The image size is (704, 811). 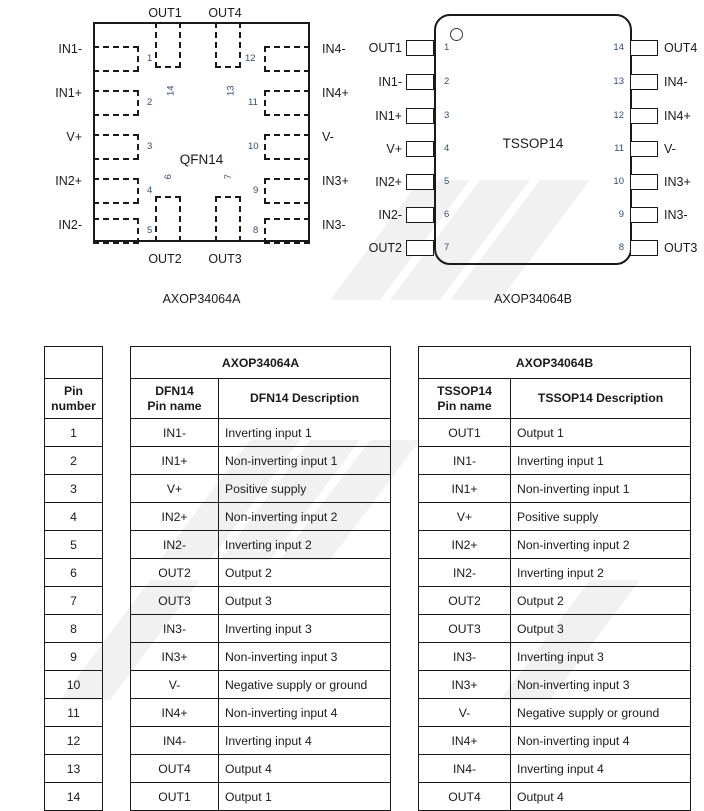 What do you see at coordinates (304, 600) in the screenshot?
I see `cell-a-description: Output 3` at bounding box center [304, 600].